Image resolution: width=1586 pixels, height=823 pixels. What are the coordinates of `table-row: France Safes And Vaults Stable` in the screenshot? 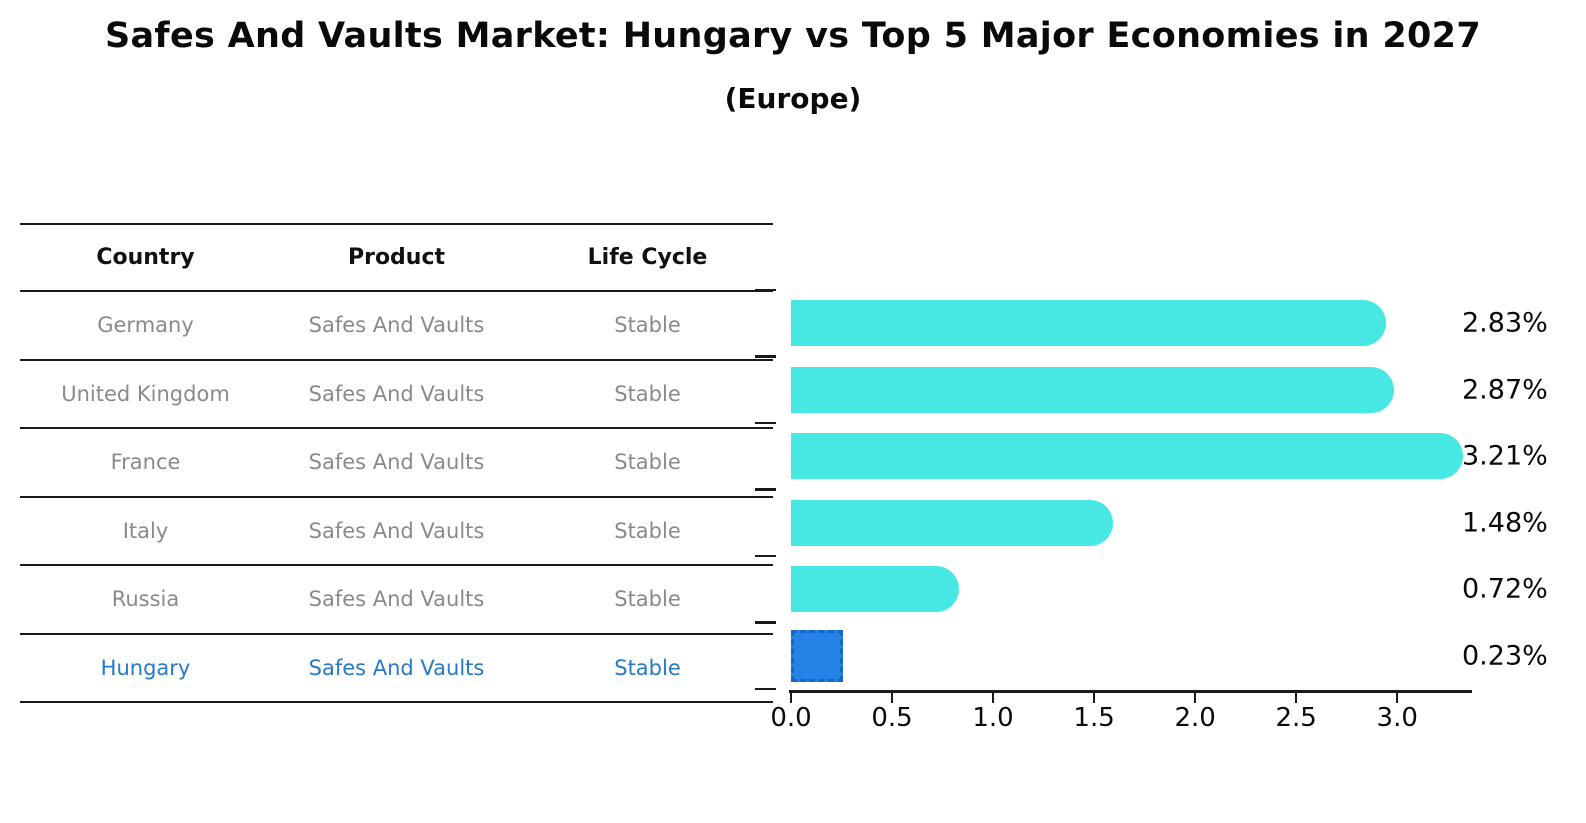 It's located at (396, 461).